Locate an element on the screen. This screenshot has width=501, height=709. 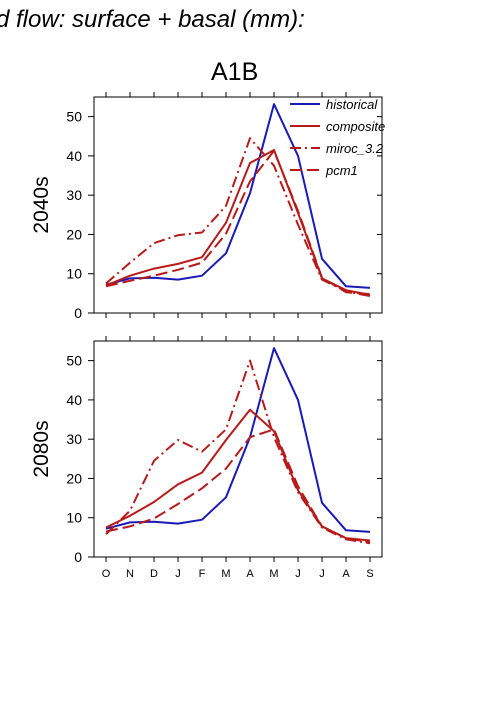
panel-label: 2040s is located at coordinates (41, 204).